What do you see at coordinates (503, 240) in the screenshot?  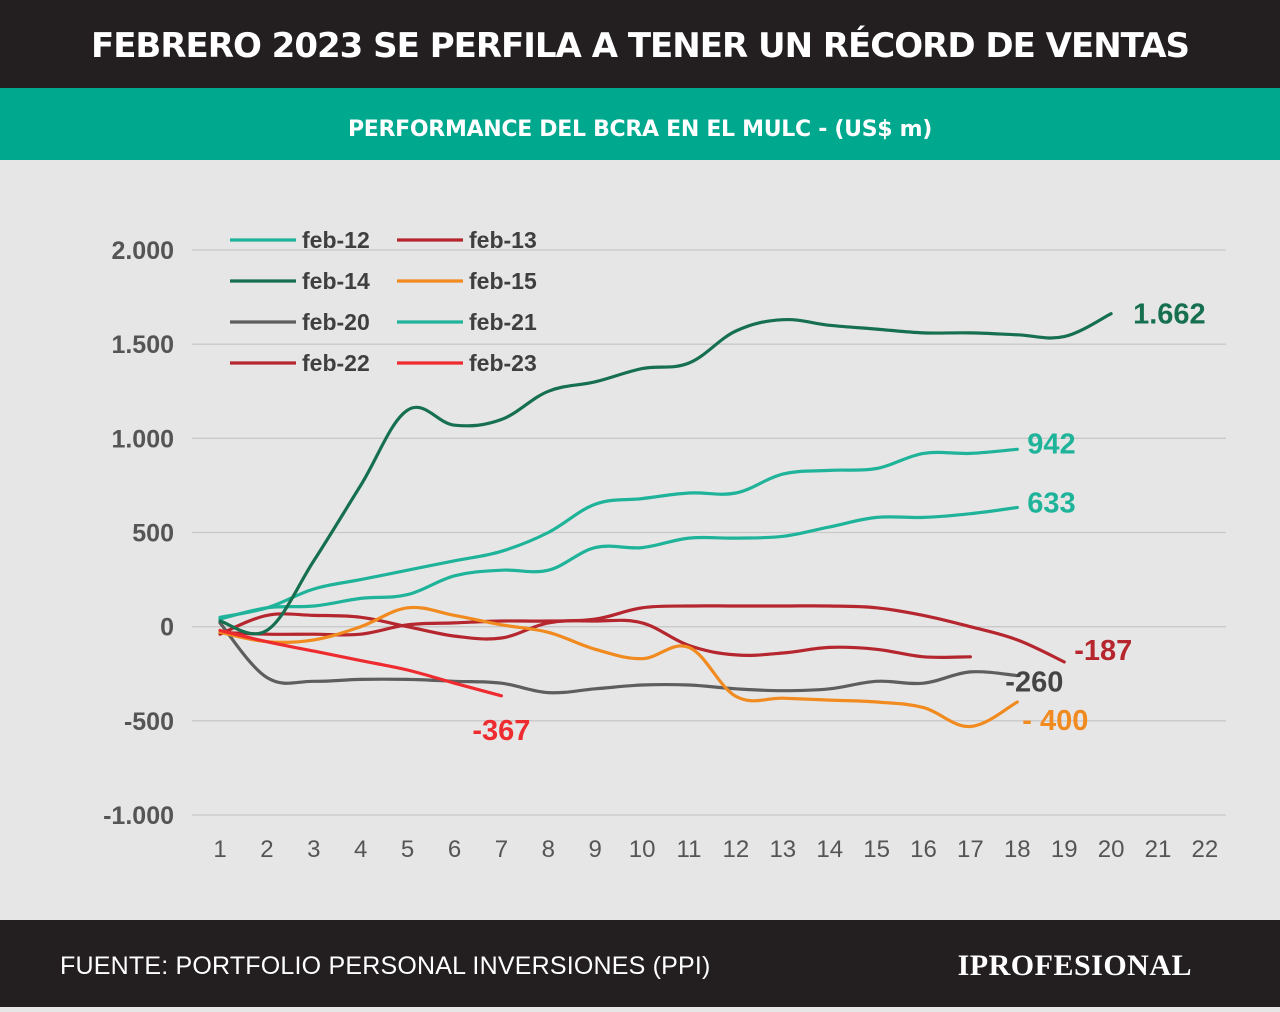 I see `legend-label-feb-13: feb-13` at bounding box center [503, 240].